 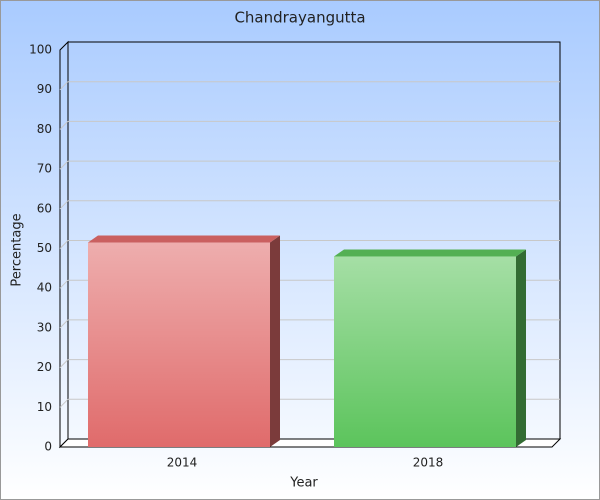 What do you see at coordinates (44, 288) in the screenshot?
I see `y-tick-label: 40` at bounding box center [44, 288].